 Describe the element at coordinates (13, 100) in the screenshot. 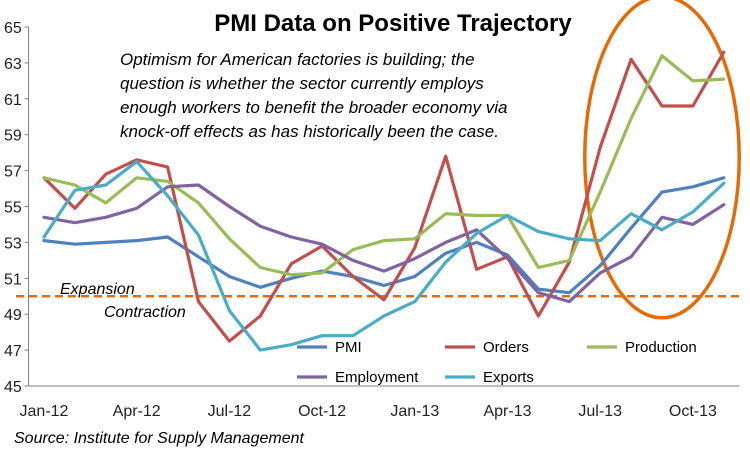

I see `y-tick-label: 61` at that location.